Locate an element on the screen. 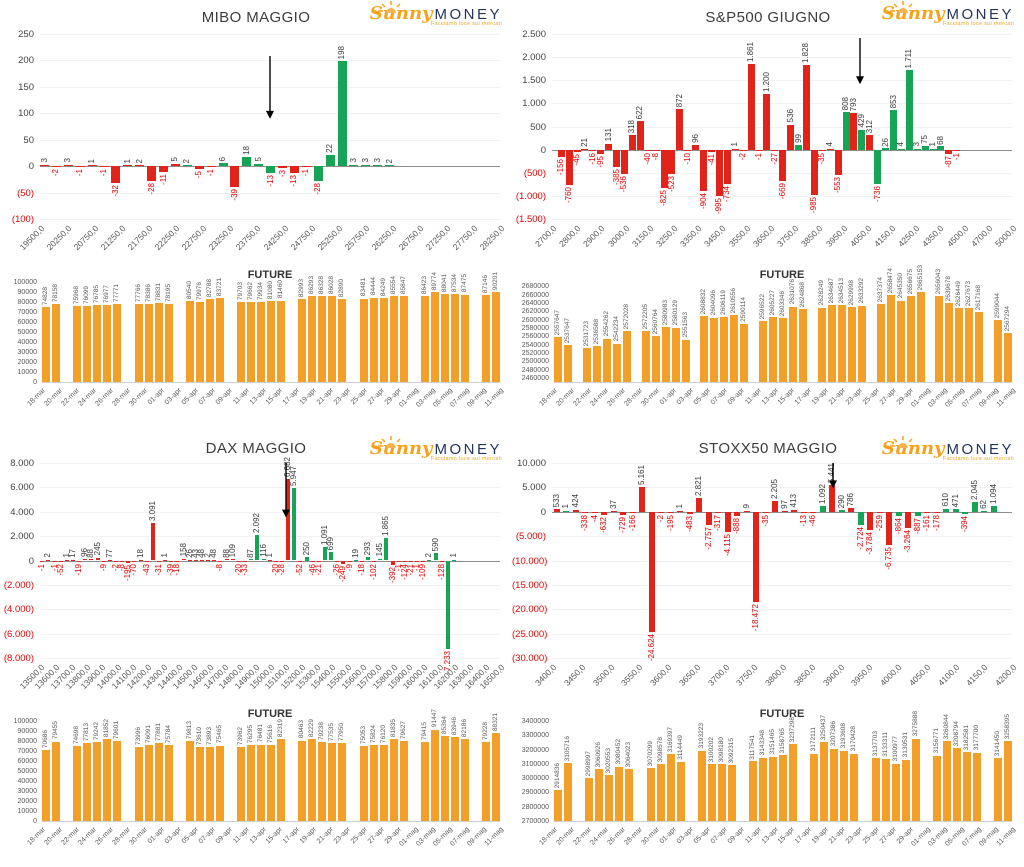 The height and width of the screenshot is (867, 1024). bar-value-label: -669 is located at coordinates (782, 190).